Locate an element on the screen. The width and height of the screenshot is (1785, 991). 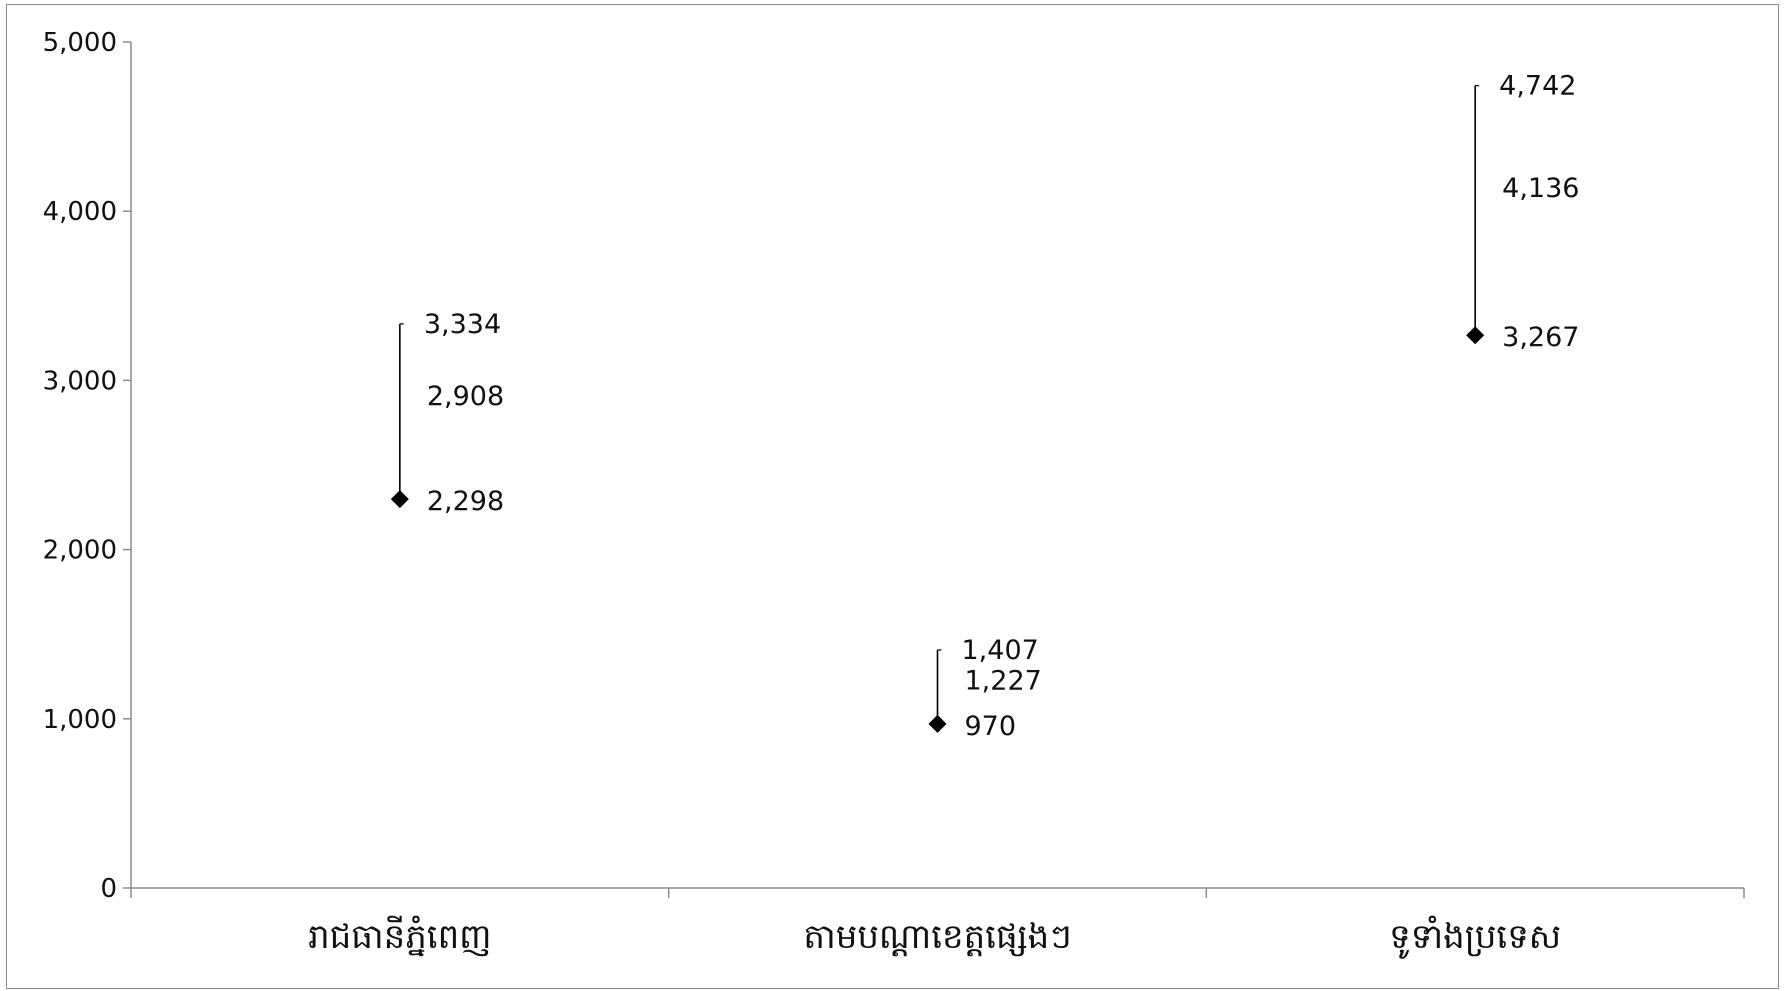
y-tick-label: 4,000 is located at coordinates (80, 212).